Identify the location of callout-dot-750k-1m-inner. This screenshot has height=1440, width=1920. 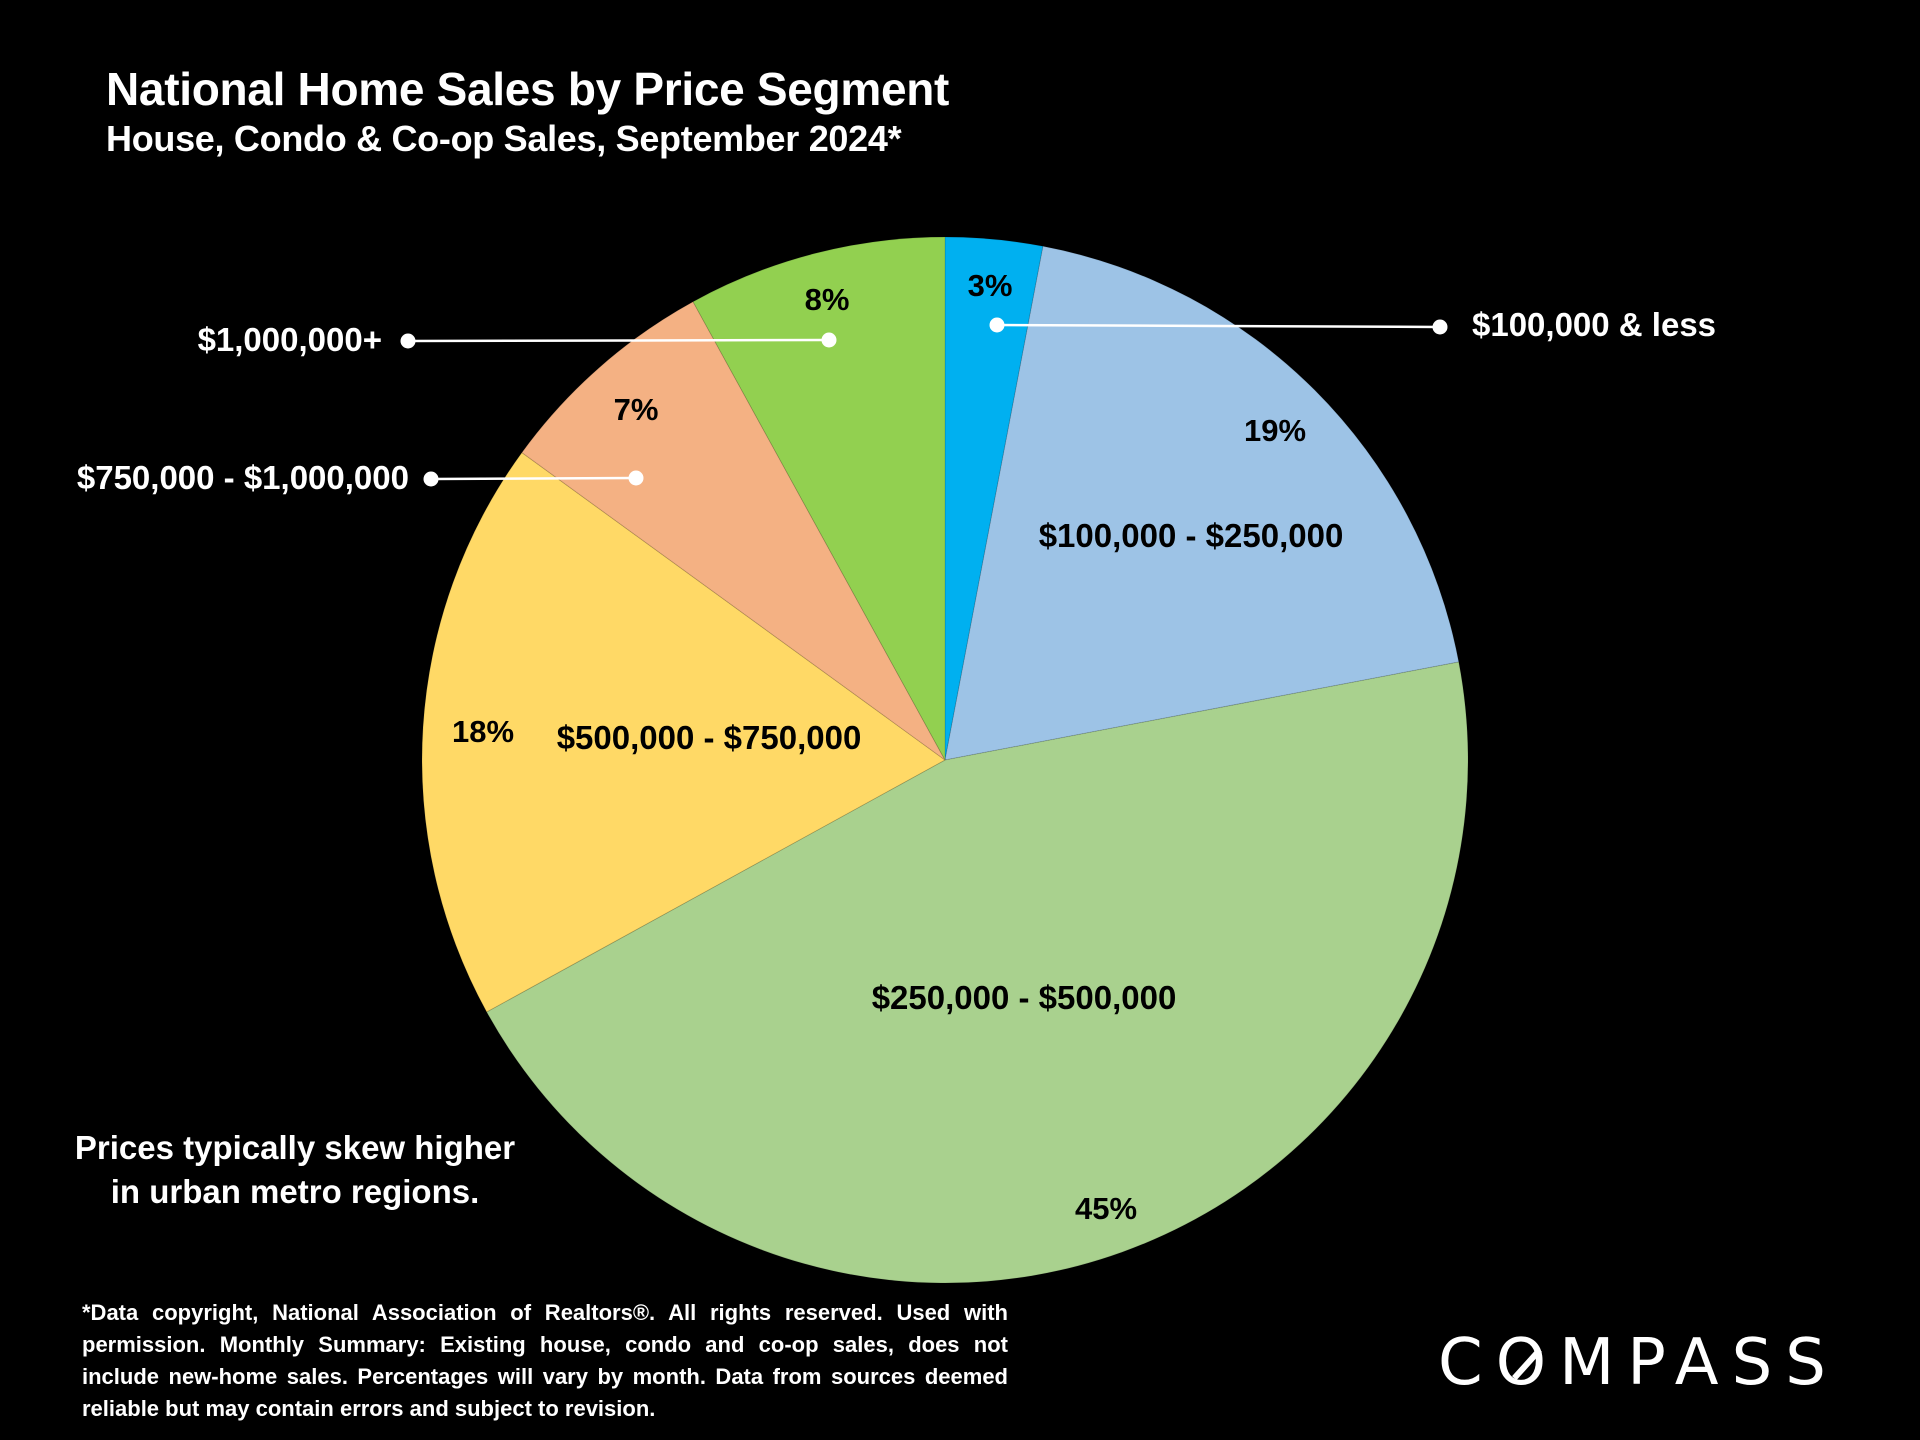
(636, 478).